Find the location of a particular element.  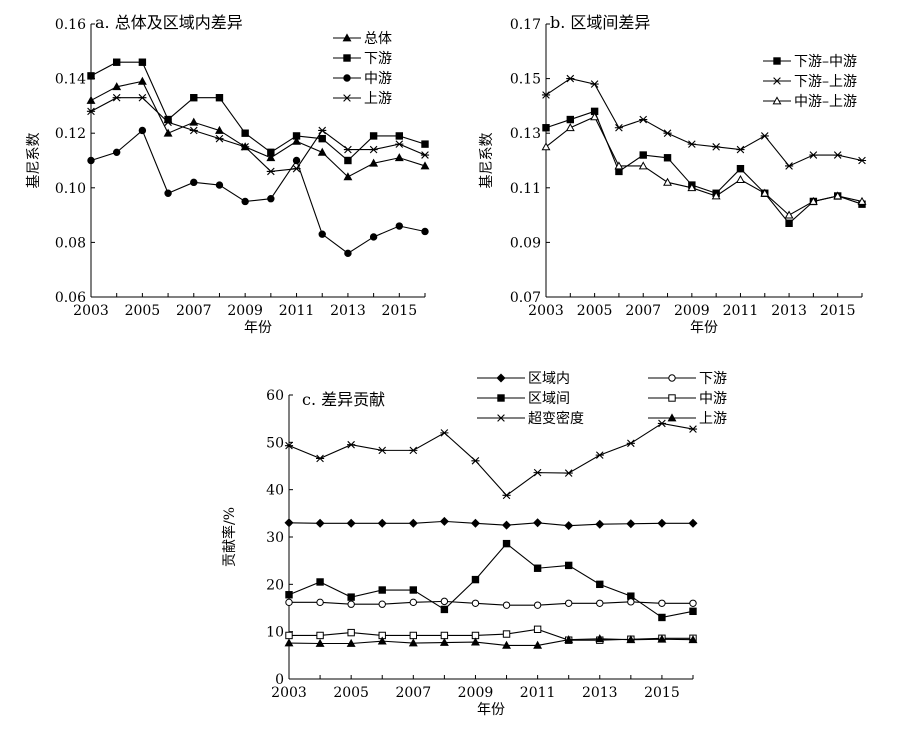

legend-label: 下游–中游 is located at coordinates (825, 62).